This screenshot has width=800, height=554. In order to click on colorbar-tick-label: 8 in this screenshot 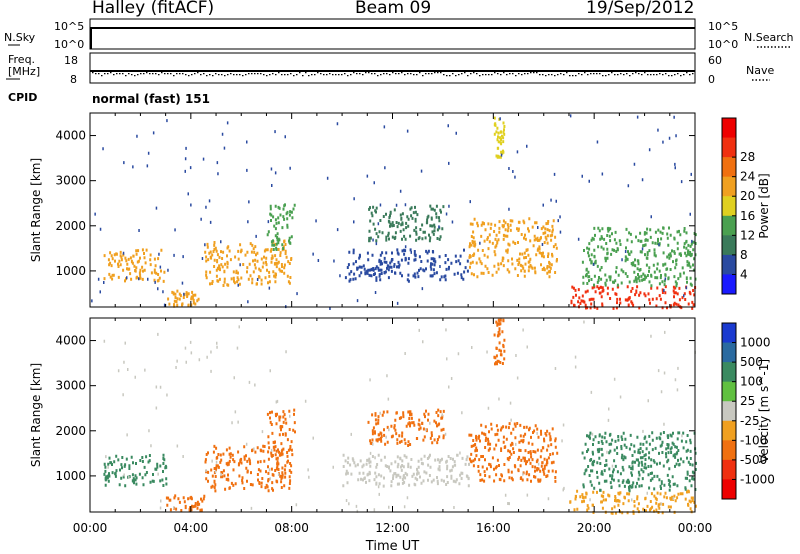, I will do `click(744, 255)`.